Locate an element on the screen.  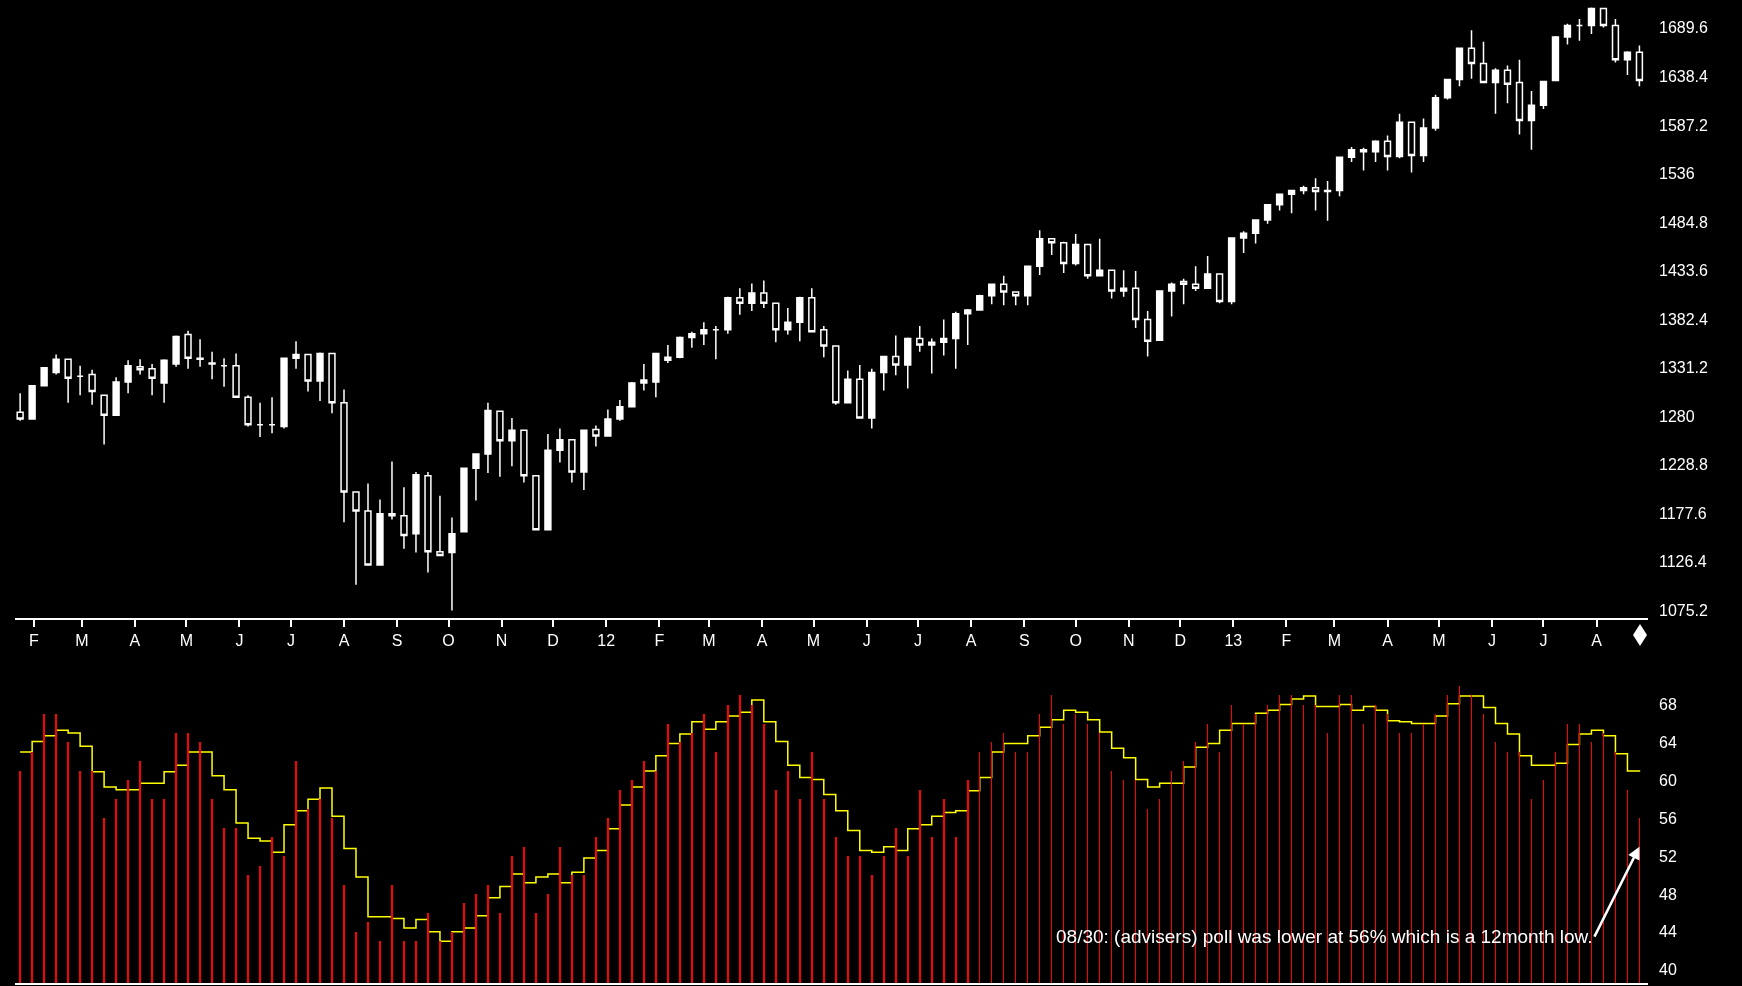
x-tick-label: D is located at coordinates (1180, 641).